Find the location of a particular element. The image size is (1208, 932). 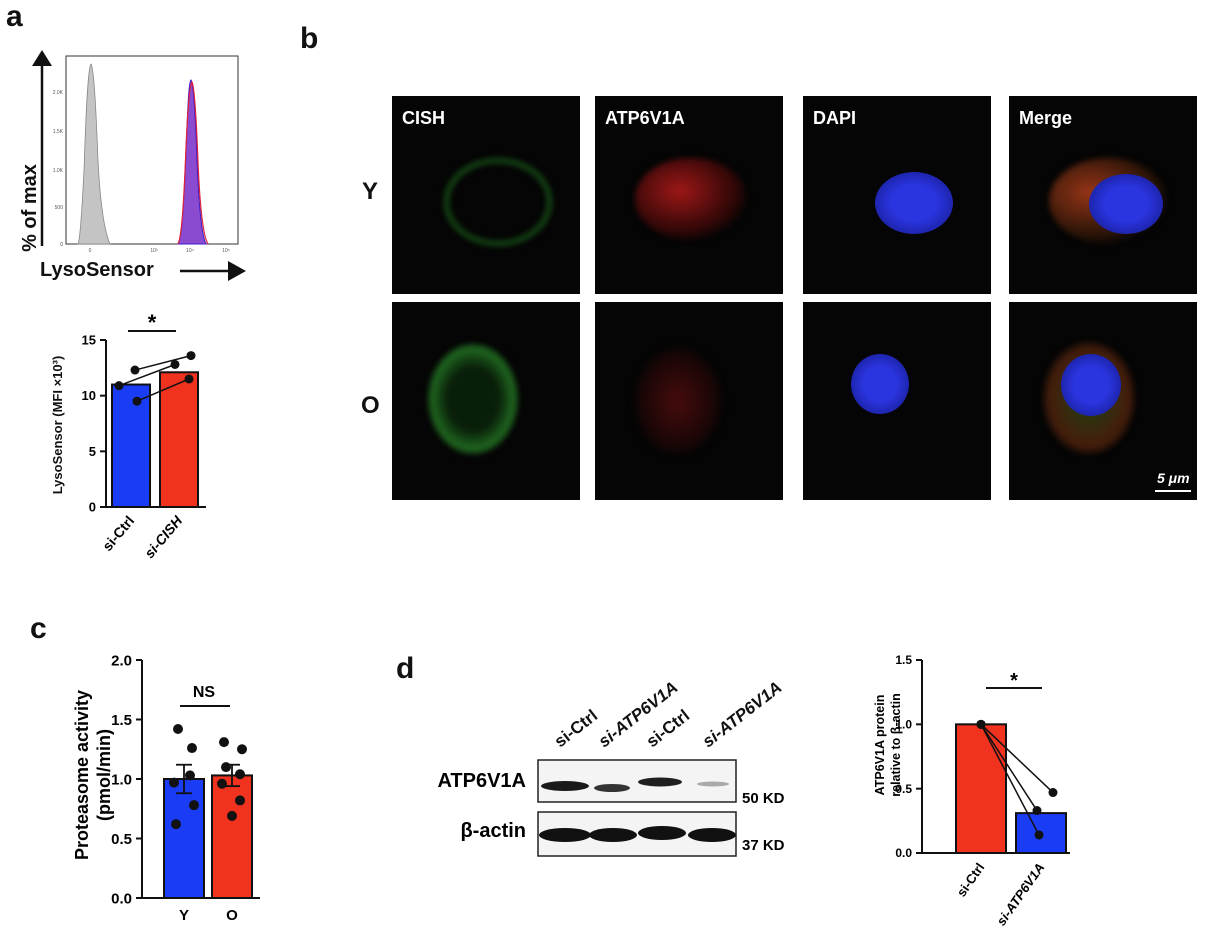

image-old-atp6v1a is located at coordinates (689, 401).